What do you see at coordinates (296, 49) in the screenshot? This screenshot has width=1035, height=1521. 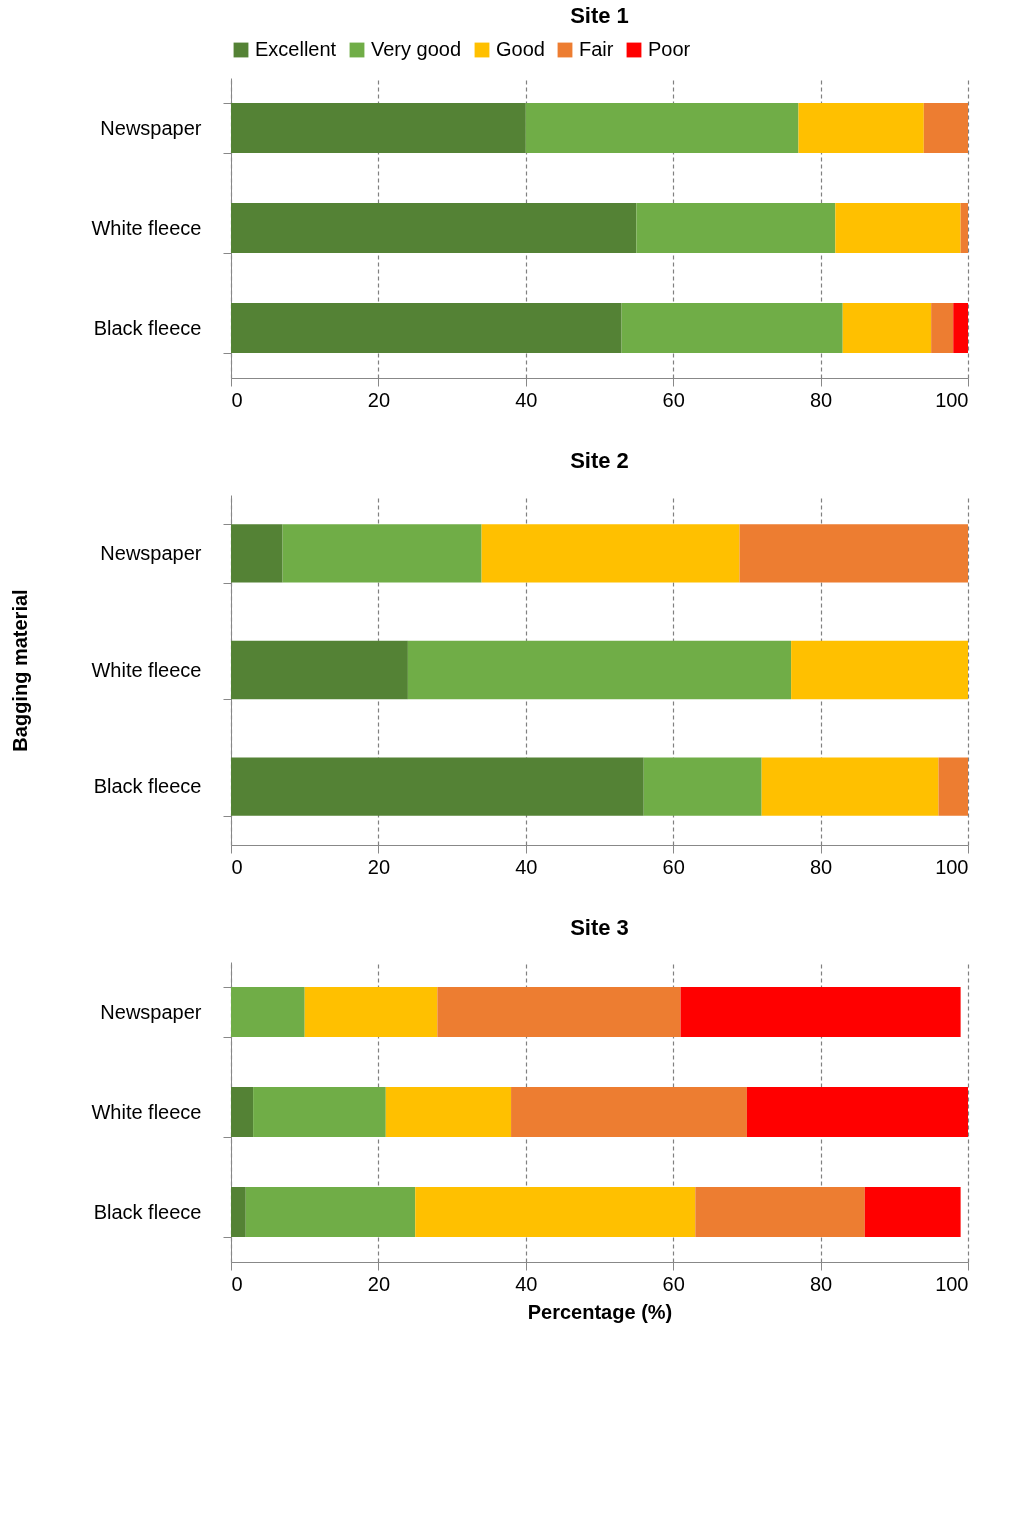 I see `legend-label: Excellent` at bounding box center [296, 49].